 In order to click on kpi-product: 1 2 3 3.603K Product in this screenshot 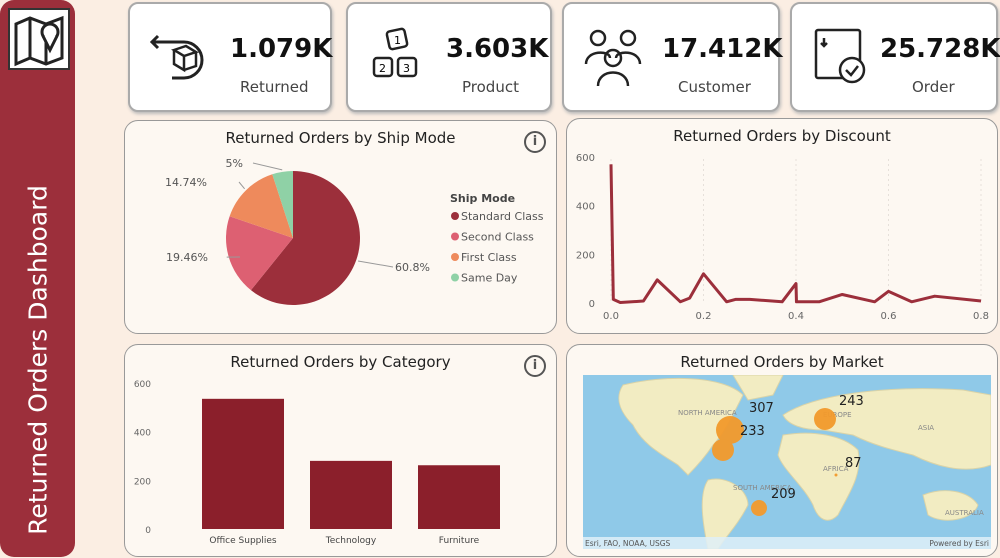, I will do `click(449, 57)`.